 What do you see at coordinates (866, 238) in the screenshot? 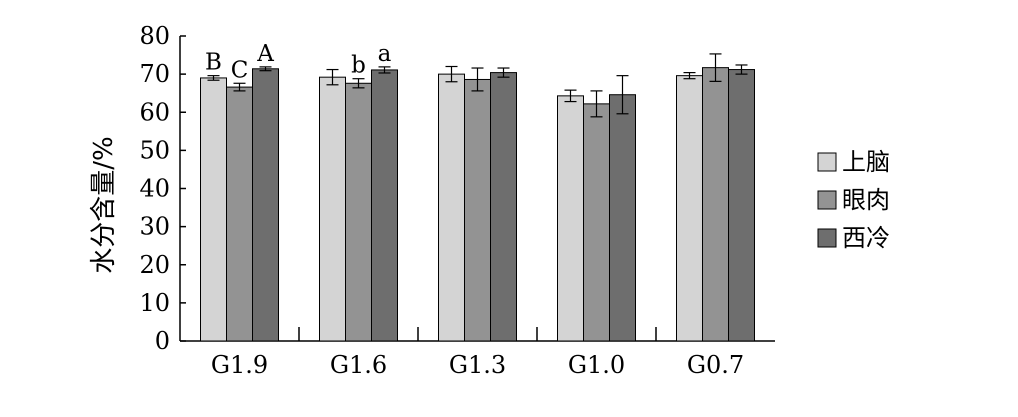
I see `legend-label: 西冷` at bounding box center [866, 238].